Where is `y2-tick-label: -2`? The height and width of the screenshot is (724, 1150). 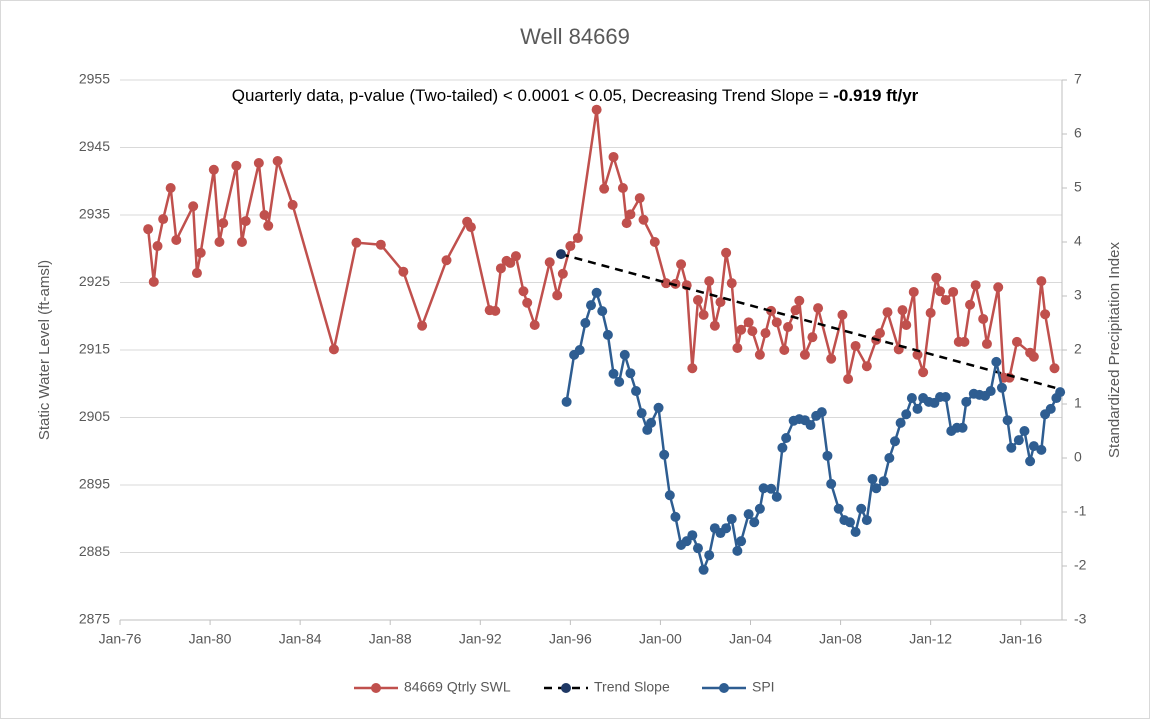
y2-tick-label: -2 is located at coordinates (1080, 565).